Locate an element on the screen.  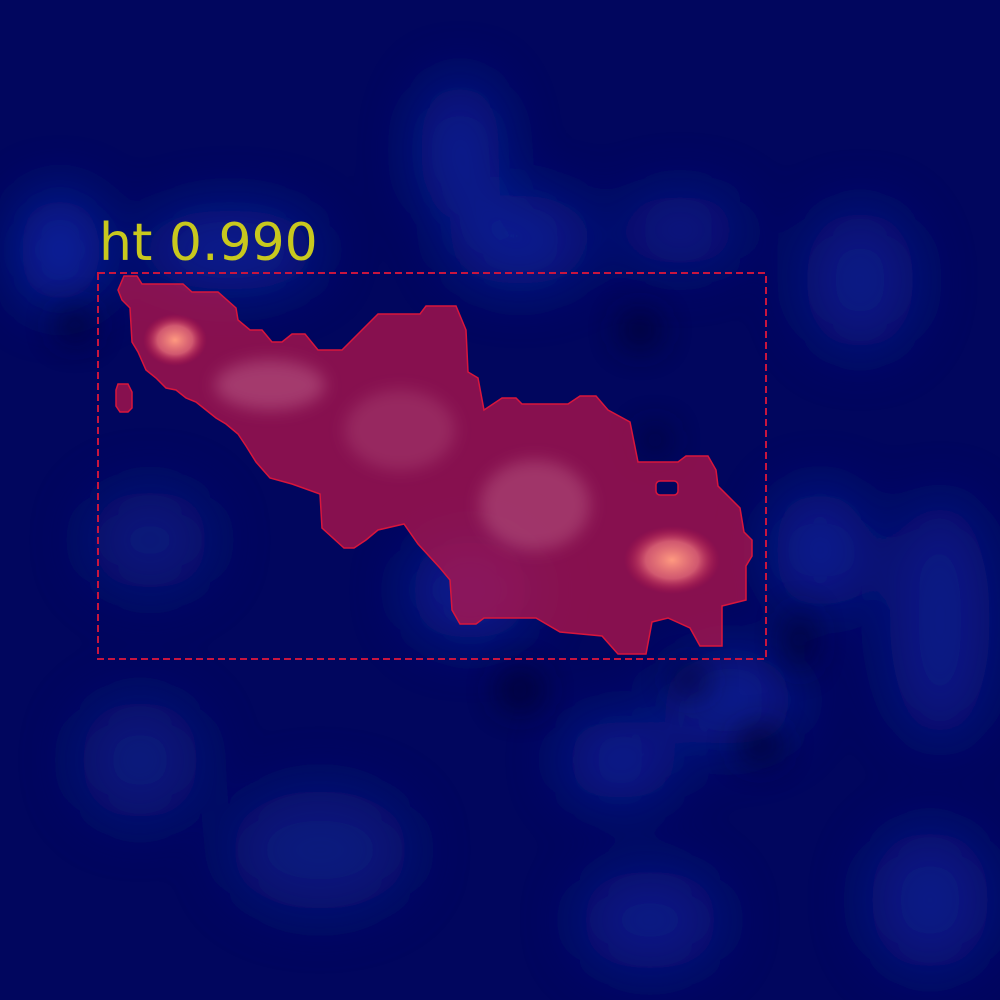
hot-spot-right is located at coordinates (672, 560).